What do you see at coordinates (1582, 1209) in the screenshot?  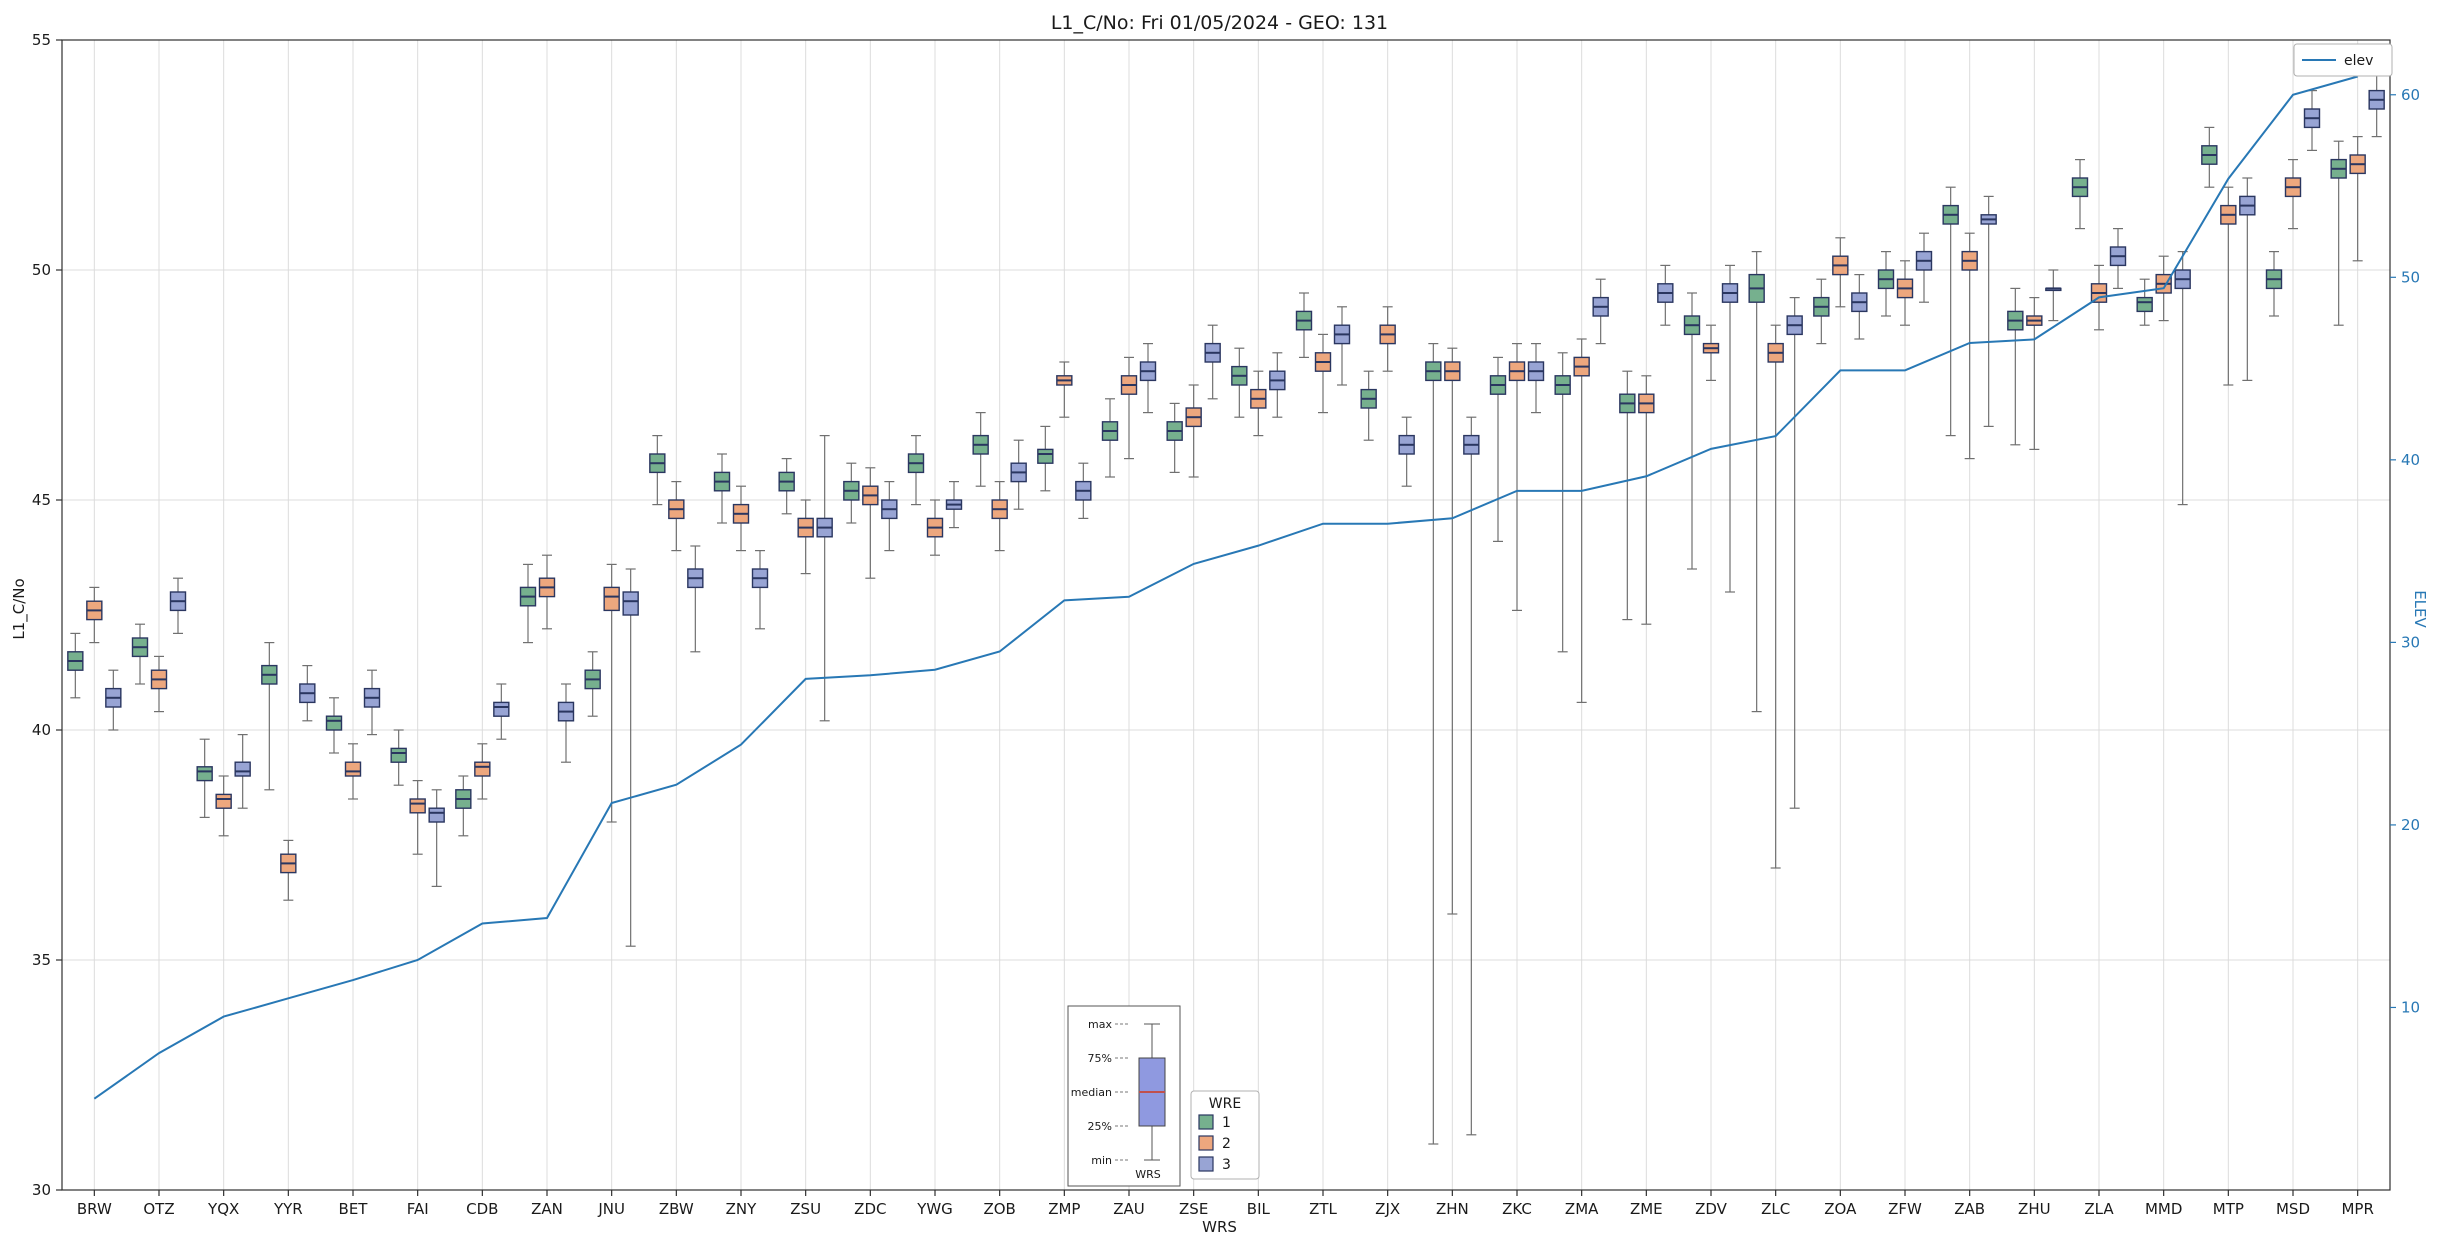 I see `x-tick-label: ZMA` at bounding box center [1582, 1209].